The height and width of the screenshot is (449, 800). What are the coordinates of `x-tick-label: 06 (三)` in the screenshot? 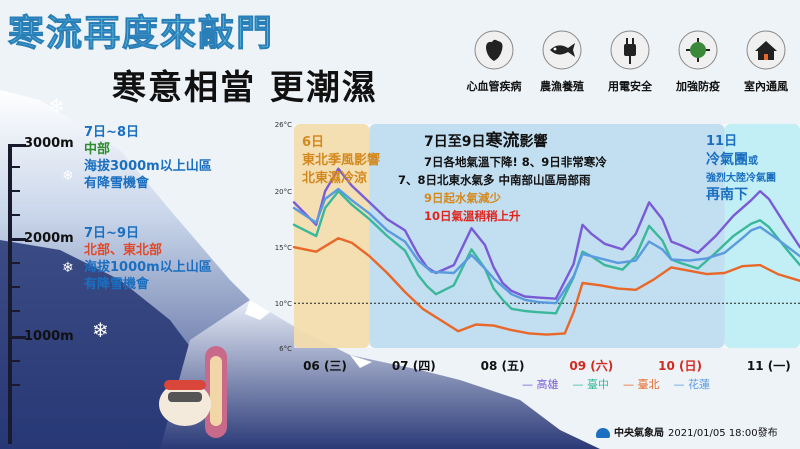 It's located at (325, 366).